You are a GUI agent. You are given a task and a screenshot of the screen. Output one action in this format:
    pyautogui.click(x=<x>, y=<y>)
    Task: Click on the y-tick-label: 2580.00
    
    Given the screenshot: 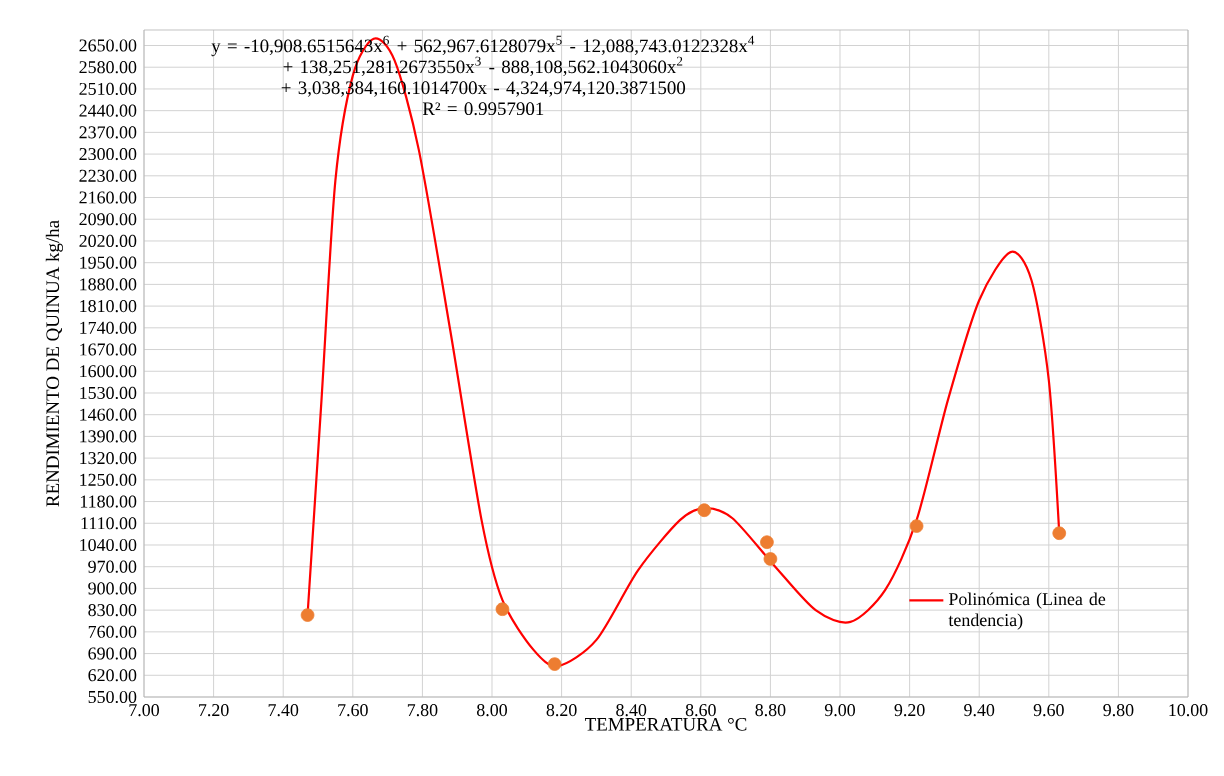 What is the action you would take?
    pyautogui.click(x=108, y=67)
    